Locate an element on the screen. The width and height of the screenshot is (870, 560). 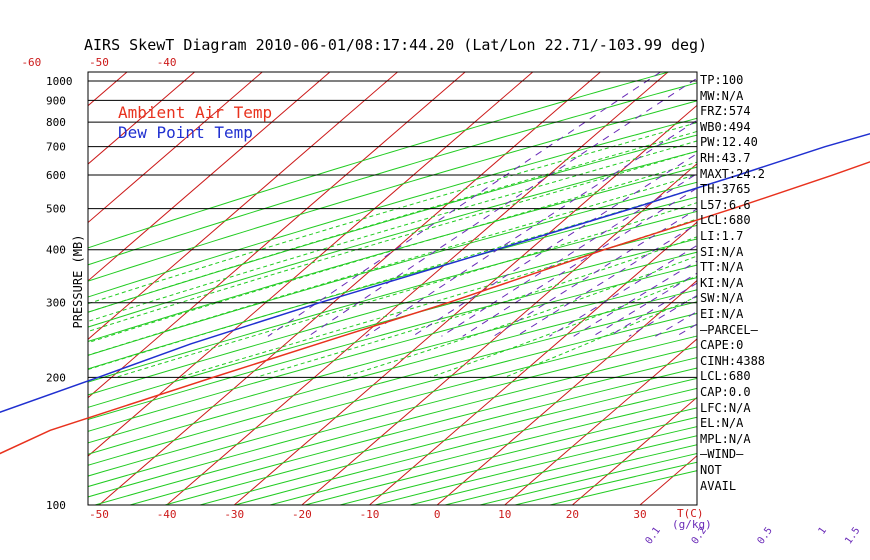
mixing-ratio-unit: (g/kg) is located at coordinates (692, 524).